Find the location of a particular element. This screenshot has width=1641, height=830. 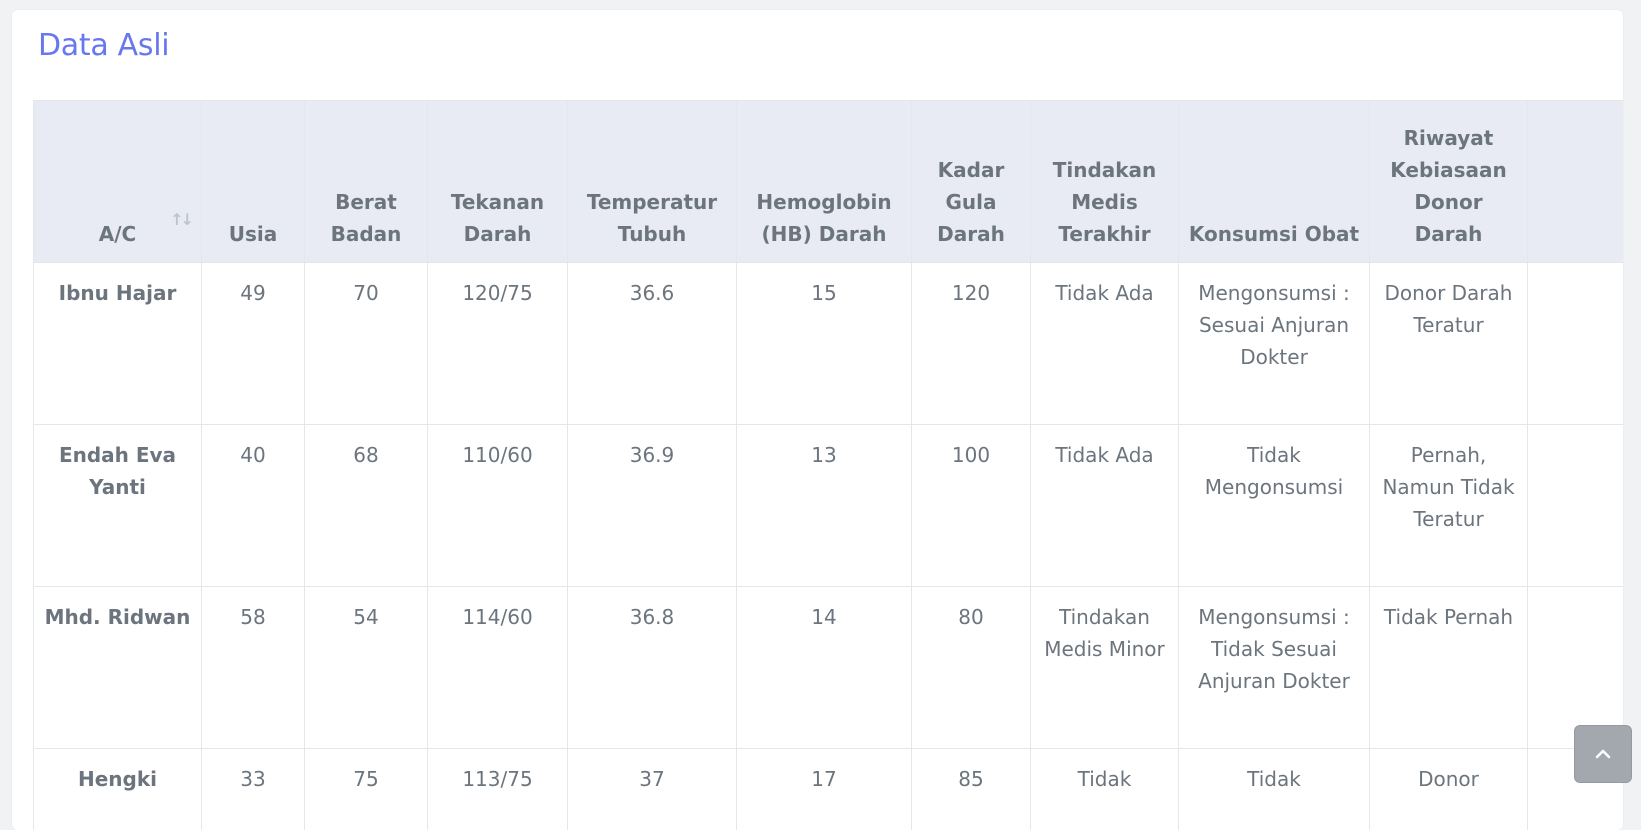

table-cell: Donor Darah Teratur is located at coordinates (1449, 344).